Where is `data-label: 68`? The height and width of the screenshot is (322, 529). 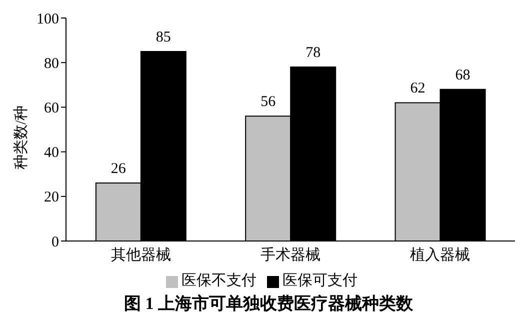
data-label: 68 is located at coordinates (462, 75).